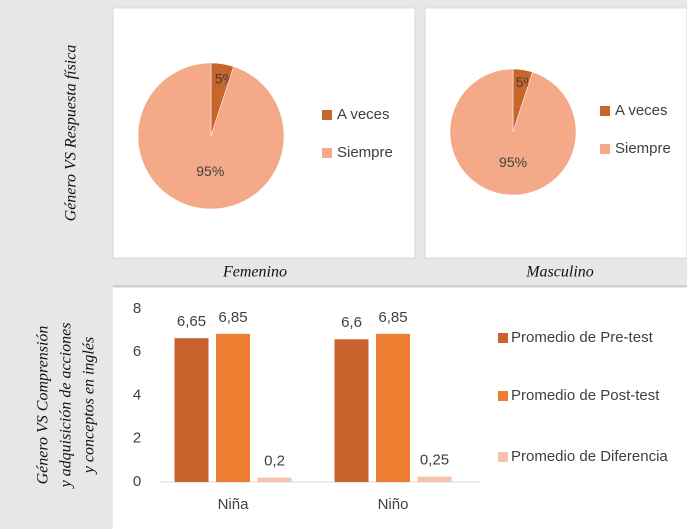  I want to click on legend-entry: Promedio de Post-test, so click(585, 395).